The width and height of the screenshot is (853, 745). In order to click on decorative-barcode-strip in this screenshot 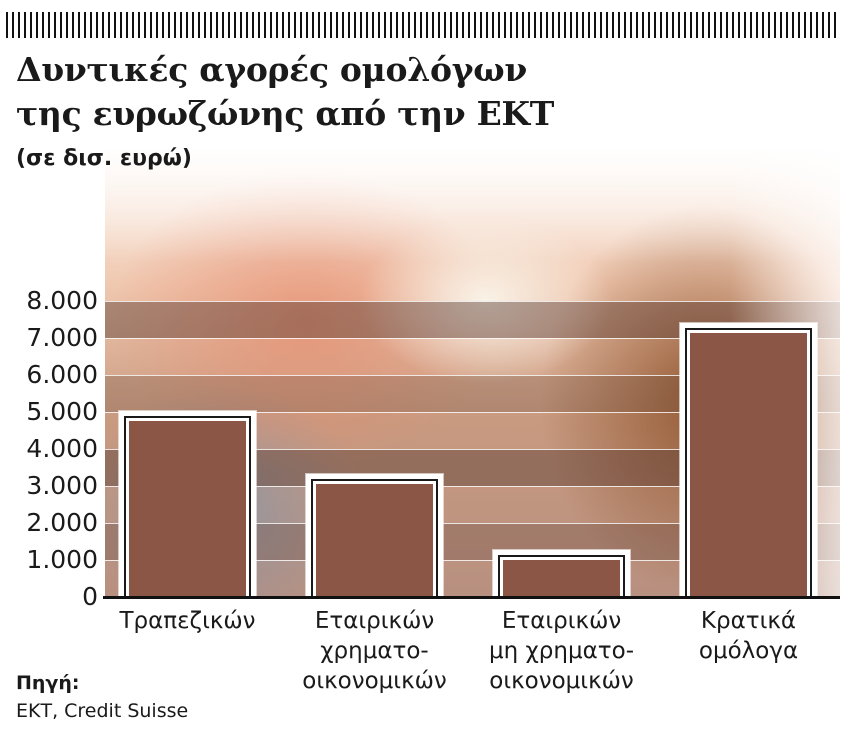, I will do `click(421, 25)`.